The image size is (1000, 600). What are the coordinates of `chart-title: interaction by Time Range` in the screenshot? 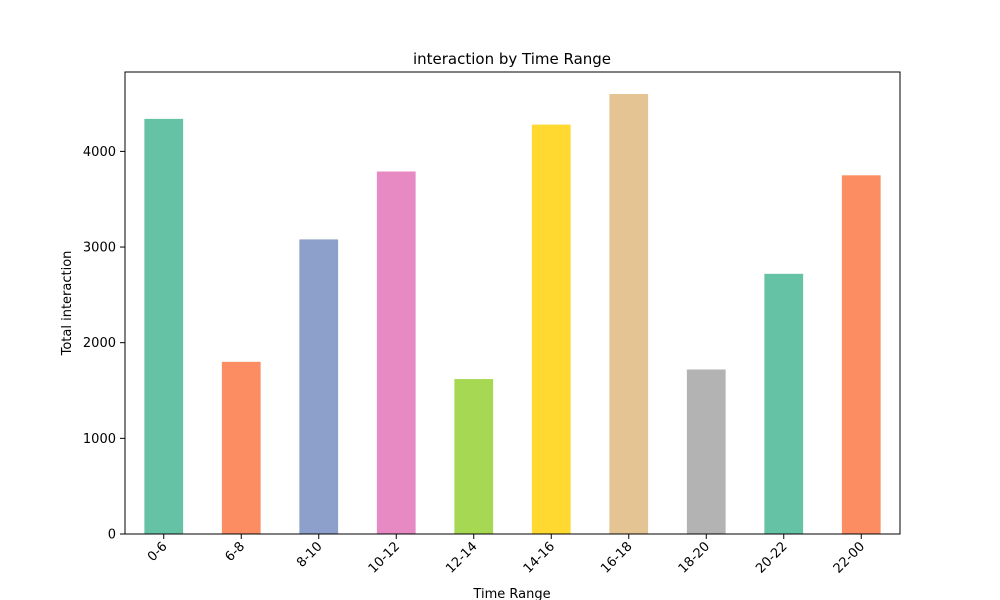 It's located at (512, 59).